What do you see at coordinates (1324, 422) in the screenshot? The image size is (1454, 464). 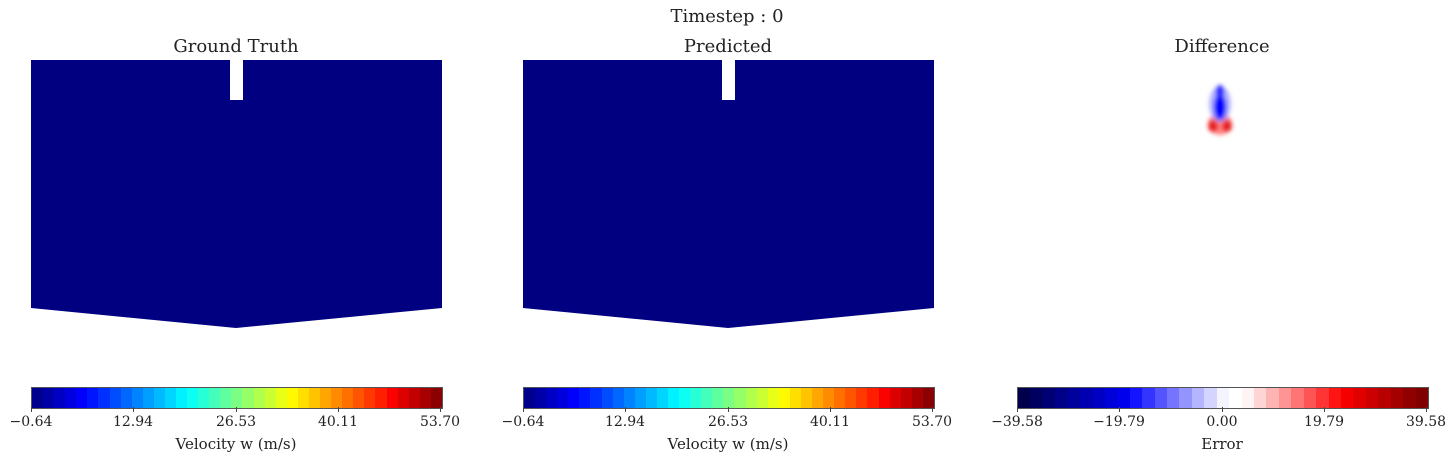 I see `tick-label: 19.79` at bounding box center [1324, 422].